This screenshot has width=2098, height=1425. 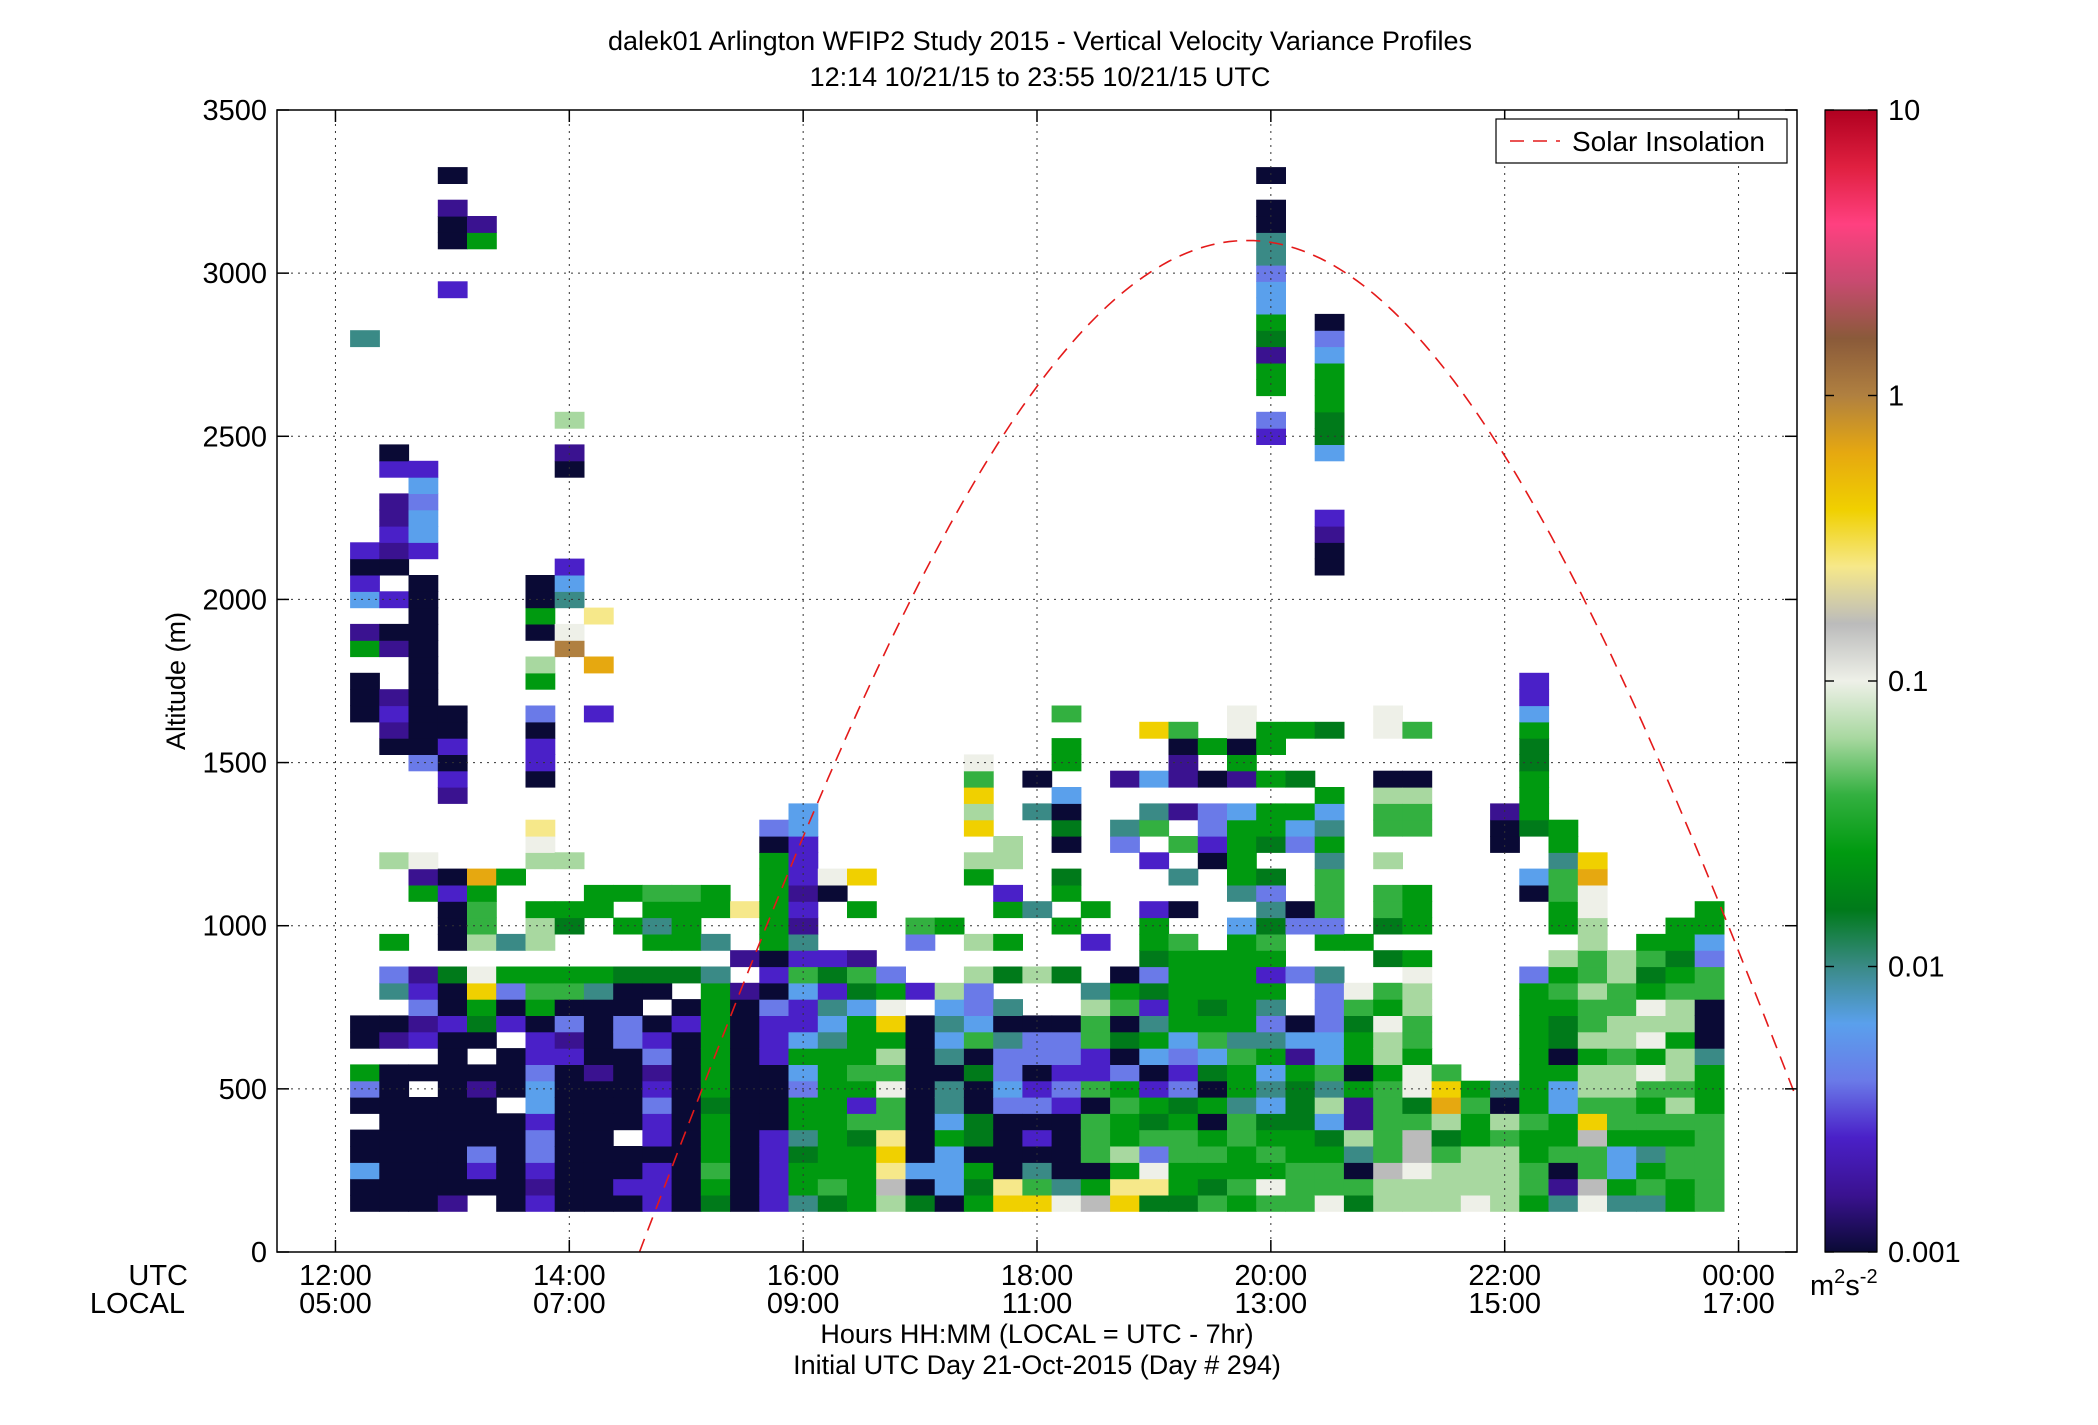 I want to click on x-row-label-utc: UTC, so click(x=158, y=1276).